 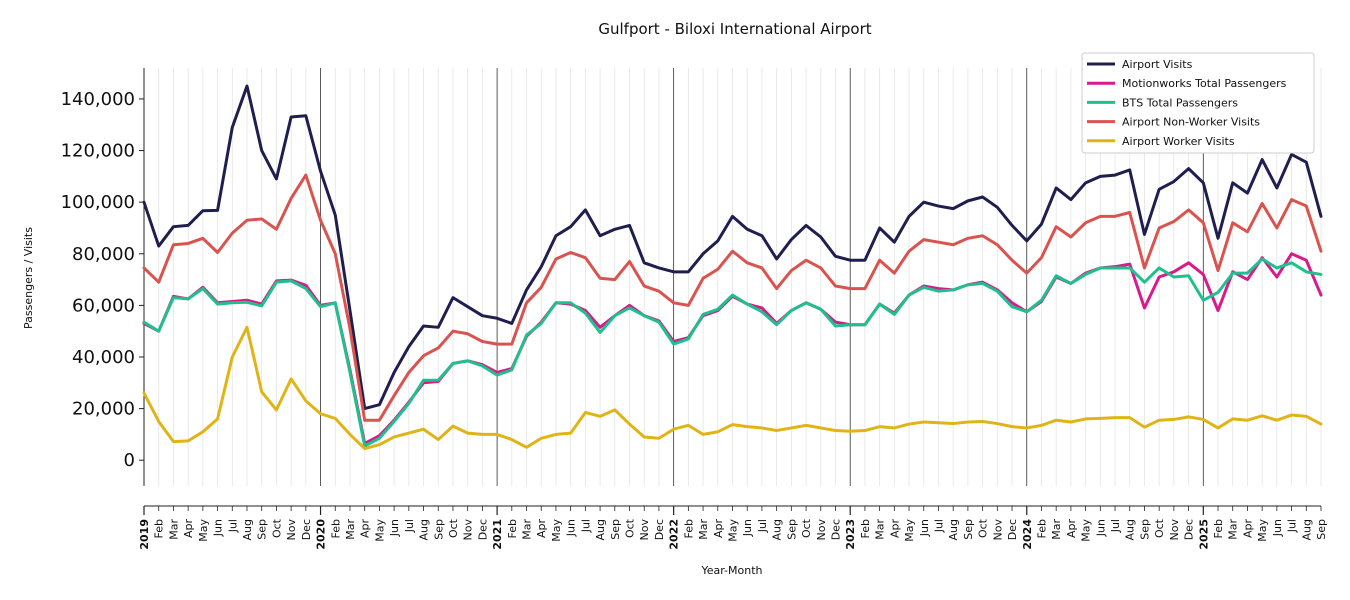 What do you see at coordinates (103, 254) in the screenshot?
I see `y-tick-label: 80,000` at bounding box center [103, 254].